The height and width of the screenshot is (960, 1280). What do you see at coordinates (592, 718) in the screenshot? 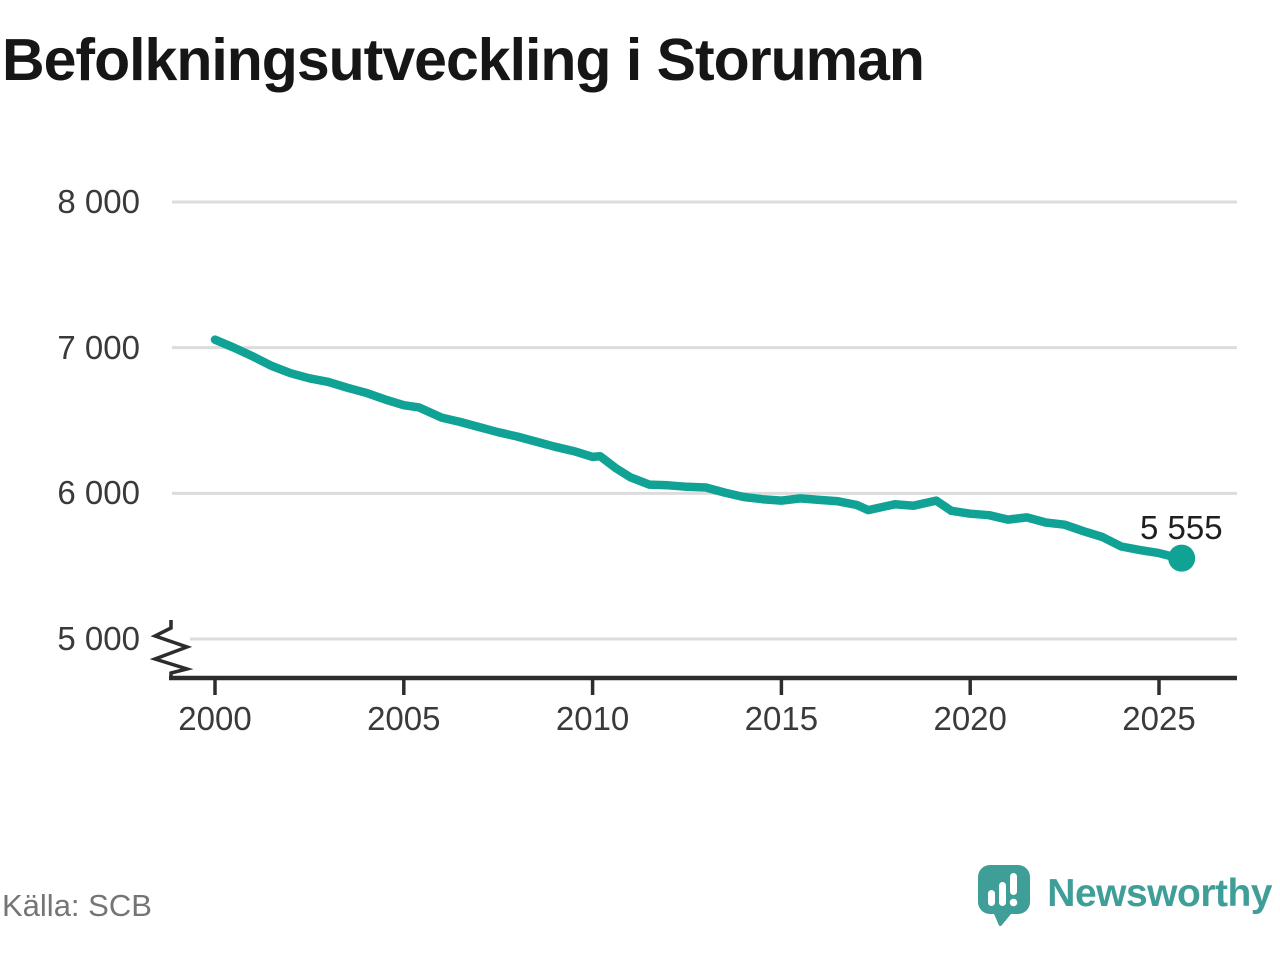
I see `x-axis-tick-label: 2010` at bounding box center [592, 718].